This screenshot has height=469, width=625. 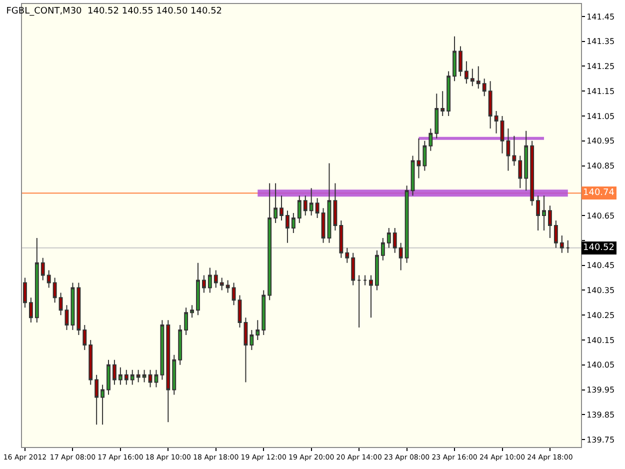 I want to click on y-tick-label: 140.45, so click(x=600, y=265).